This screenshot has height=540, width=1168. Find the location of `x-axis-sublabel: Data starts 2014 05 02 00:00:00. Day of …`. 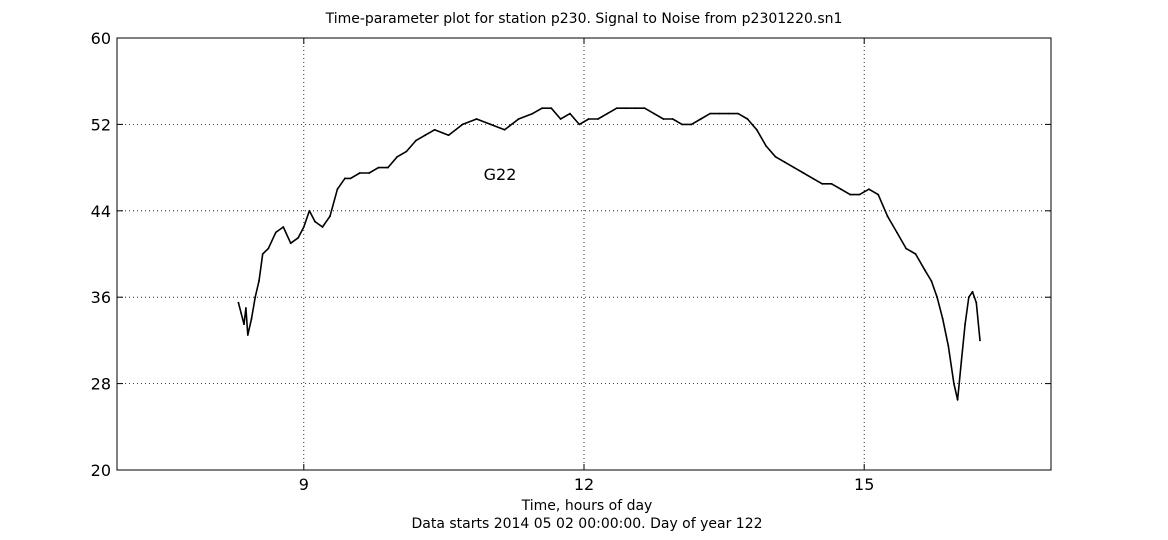

x-axis-sublabel: Data starts 2014 05 02 00:00:00. Day of … is located at coordinates (586, 524).